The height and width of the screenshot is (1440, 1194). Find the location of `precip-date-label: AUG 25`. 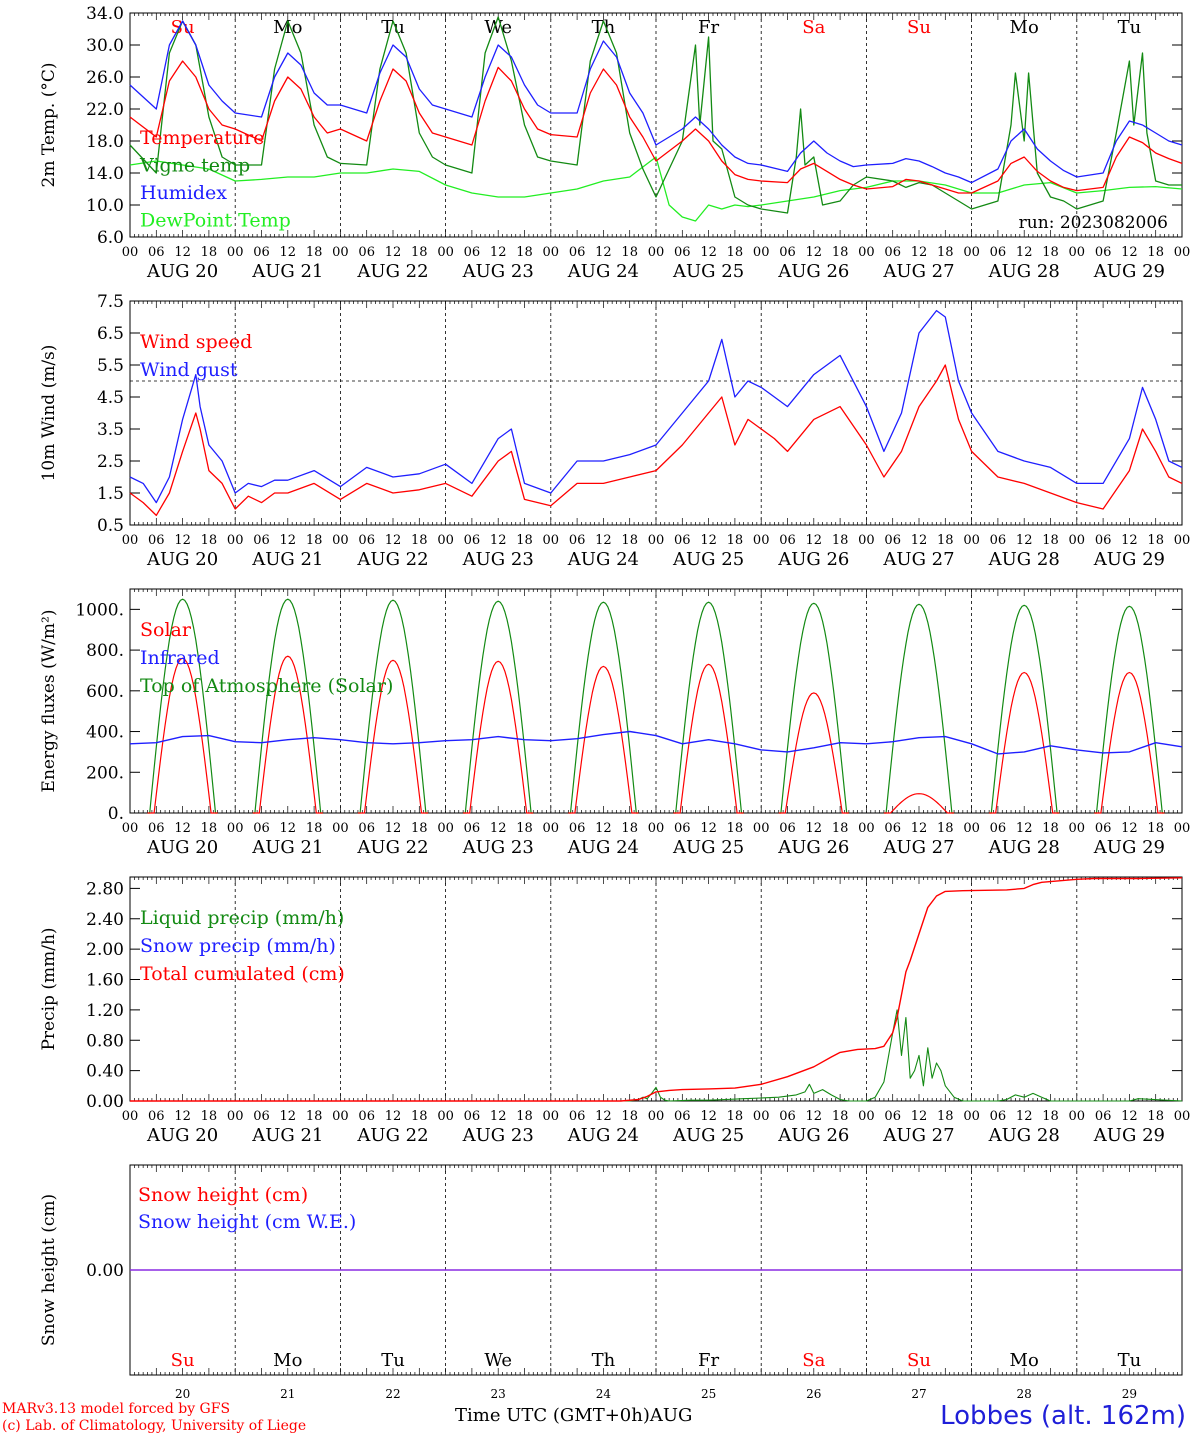

precip-date-label: AUG 25 is located at coordinates (708, 1135).